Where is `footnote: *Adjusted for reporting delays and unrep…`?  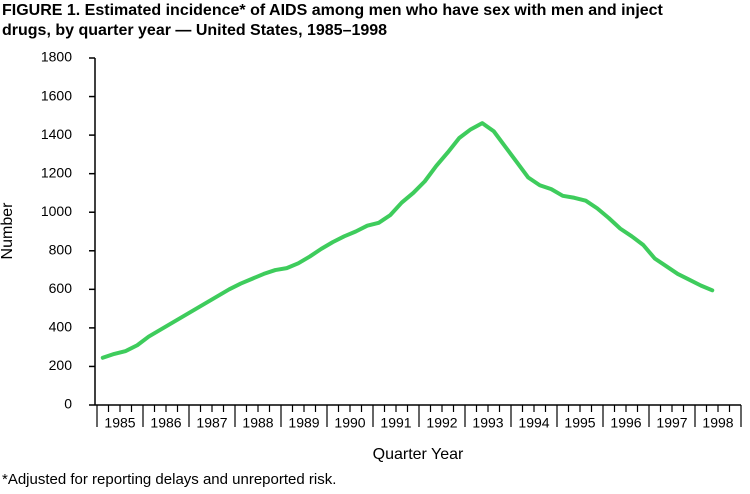
footnote: *Adjusted for reporting delays and unrep… is located at coordinates (169, 479).